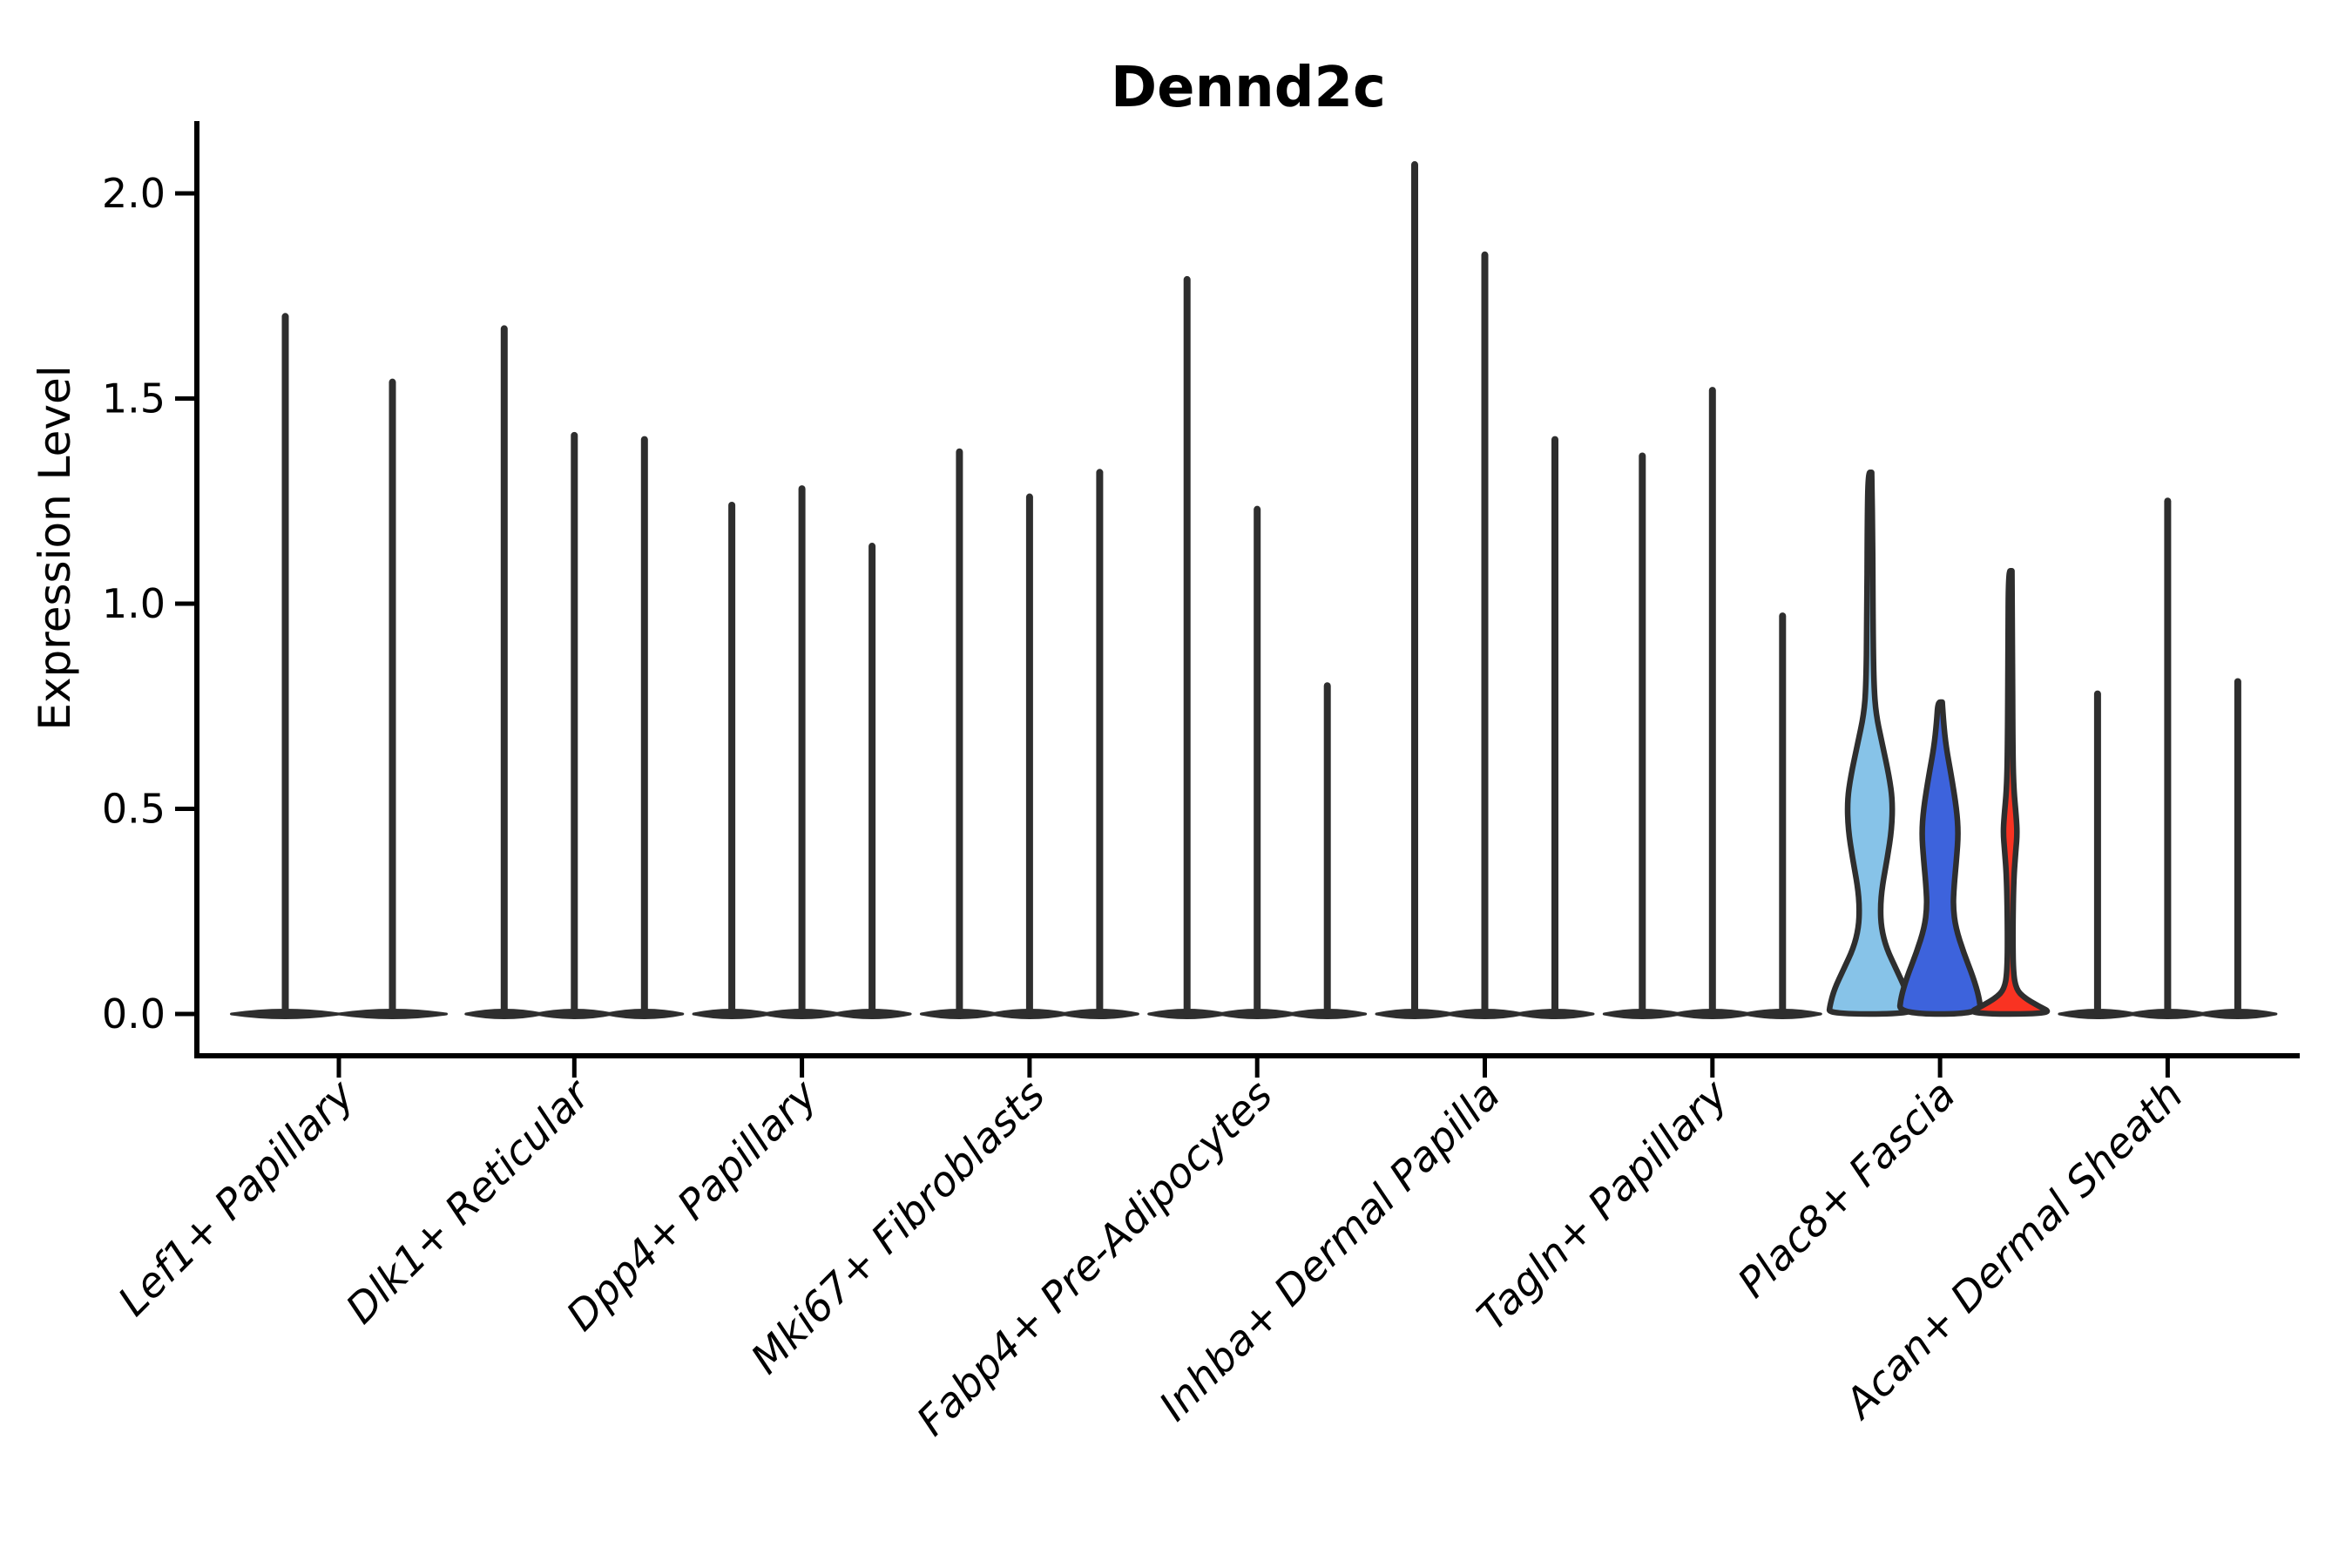 Image resolution: width=2352 pixels, height=1568 pixels. Describe the element at coordinates (1847, 1189) in the screenshot. I see `x-category-label: Plac8+ Fascia` at that location.